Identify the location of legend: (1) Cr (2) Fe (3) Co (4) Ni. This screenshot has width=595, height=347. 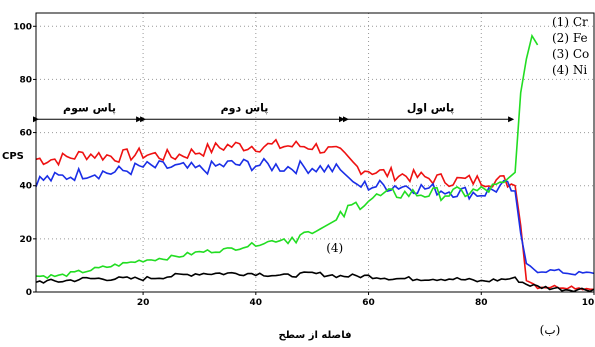
(570, 46).